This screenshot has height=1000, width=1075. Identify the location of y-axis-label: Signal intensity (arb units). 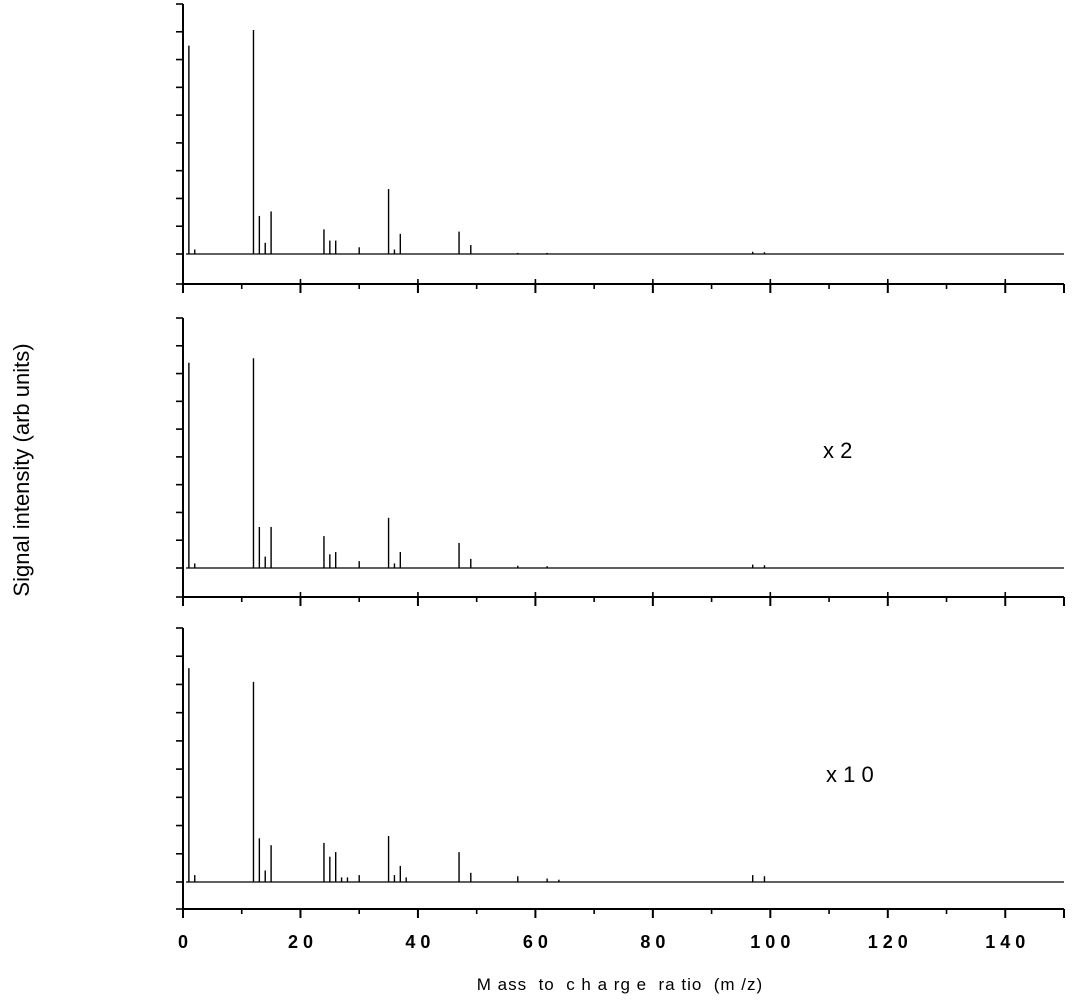
(21, 470).